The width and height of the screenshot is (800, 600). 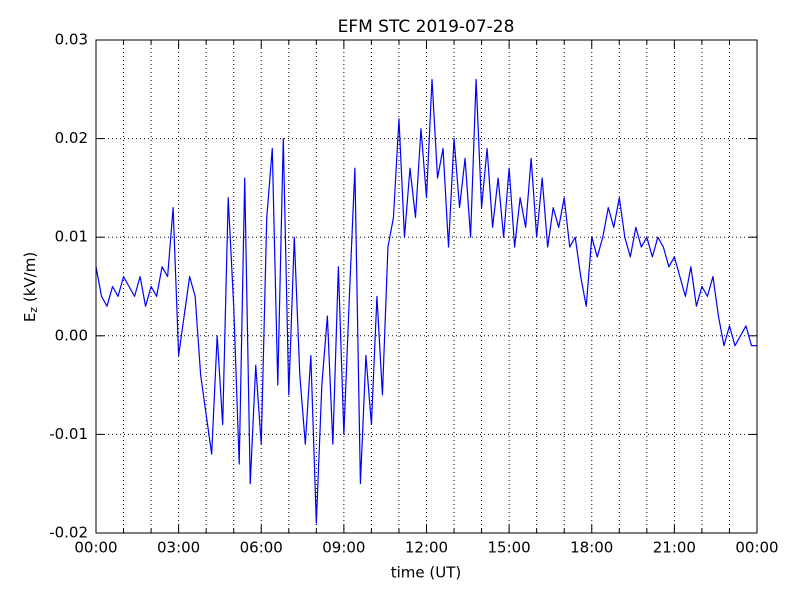 I want to click on y-tick-label: 0.03, so click(x=71, y=40).